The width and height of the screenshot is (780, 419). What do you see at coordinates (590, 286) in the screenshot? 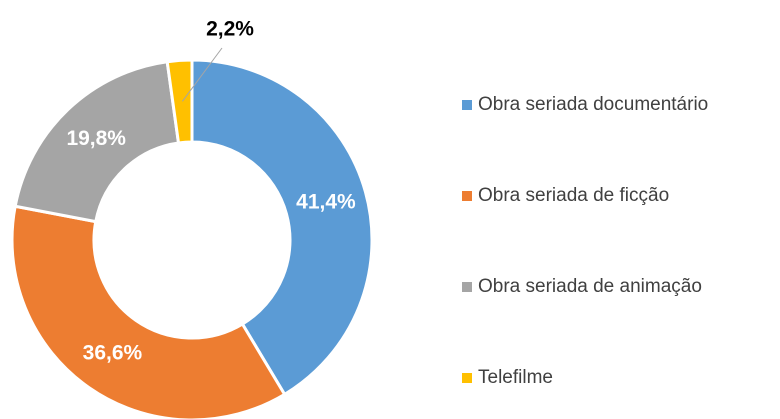
I see `legend-label: Obra seriada de animação` at bounding box center [590, 286].